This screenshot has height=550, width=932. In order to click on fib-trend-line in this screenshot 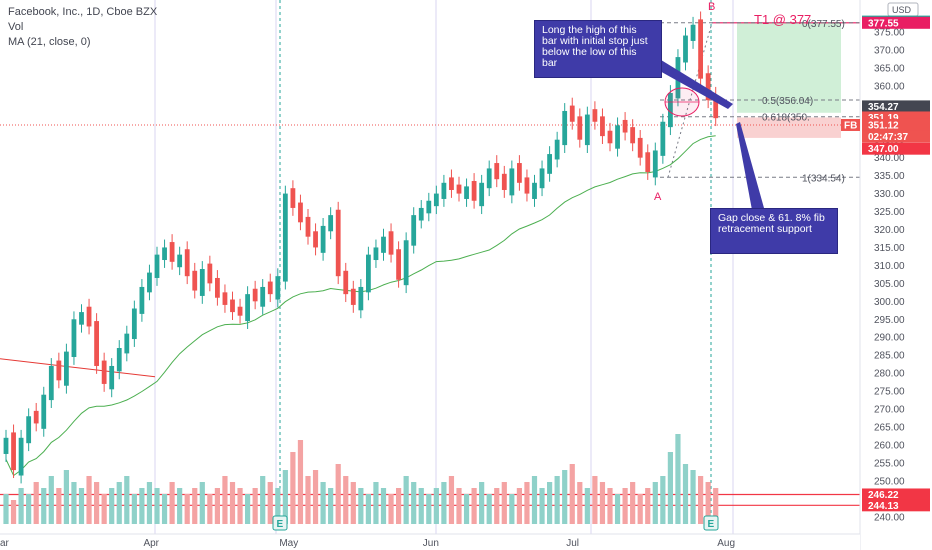, I will do `click(690, 100)`.